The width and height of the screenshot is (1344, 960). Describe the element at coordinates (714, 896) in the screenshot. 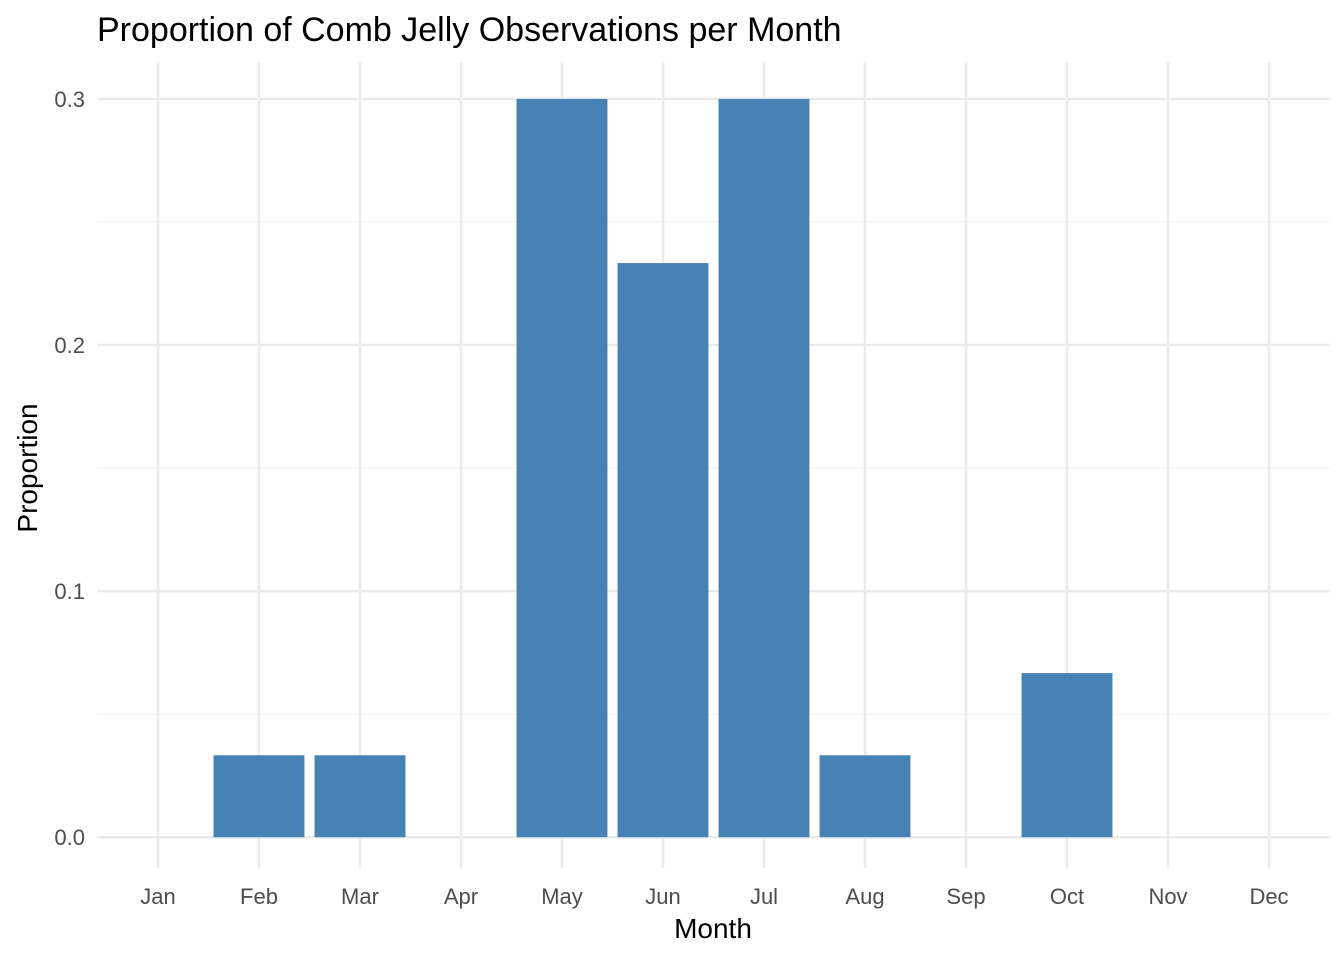

I see `x-axis-tick-labels: Jan Feb Mar Apr May Jun Jul Aug Sep Oct Nov Dec` at that location.